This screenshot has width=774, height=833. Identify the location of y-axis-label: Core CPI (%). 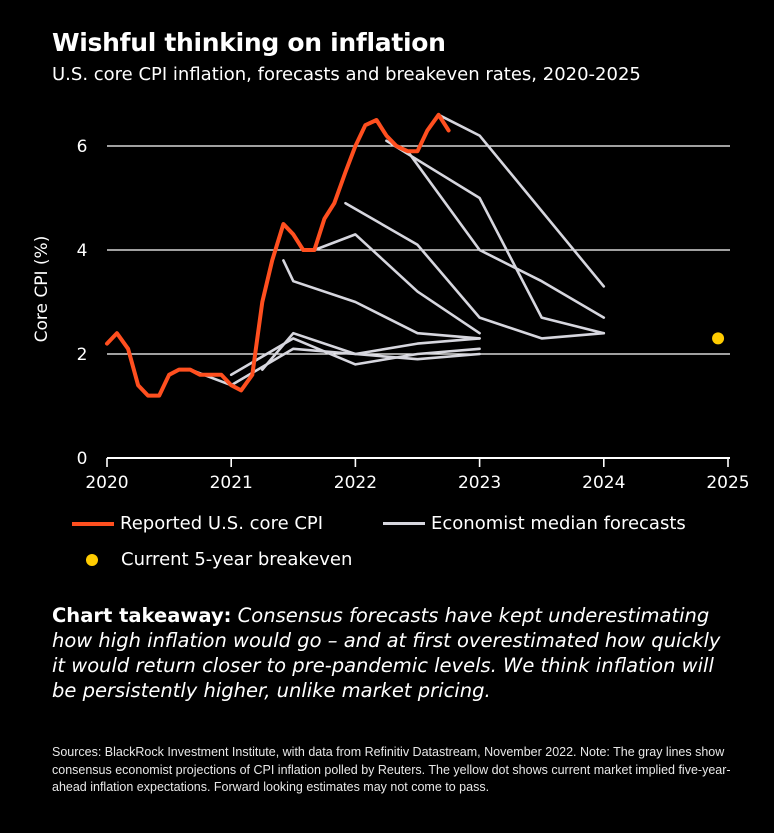
(42, 289).